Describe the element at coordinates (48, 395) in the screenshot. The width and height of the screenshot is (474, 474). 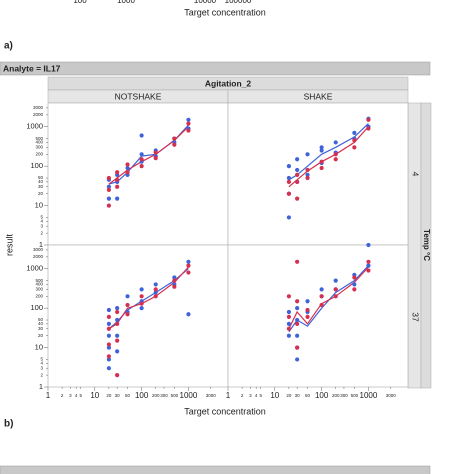
I see `x-tick-label: 1` at that location.